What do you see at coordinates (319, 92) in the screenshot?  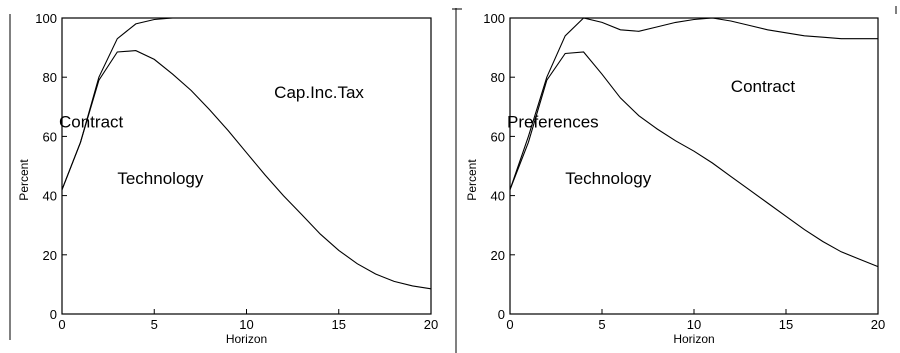 I see `annotation-label: Cap.Inc.Tax` at bounding box center [319, 92].